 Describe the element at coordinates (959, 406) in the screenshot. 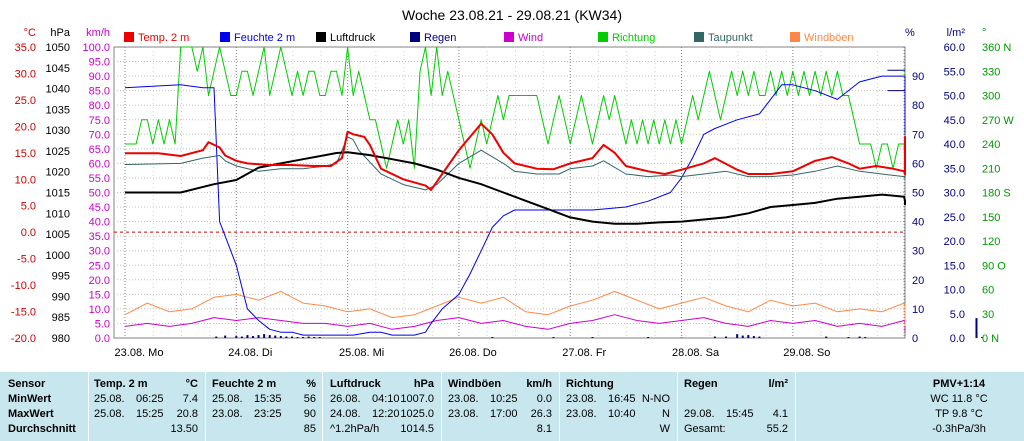

I see `col-pmv: PMV+1:14 WC 11.8 °C TP 9.8 °C -0.3hPa/3h` at that location.